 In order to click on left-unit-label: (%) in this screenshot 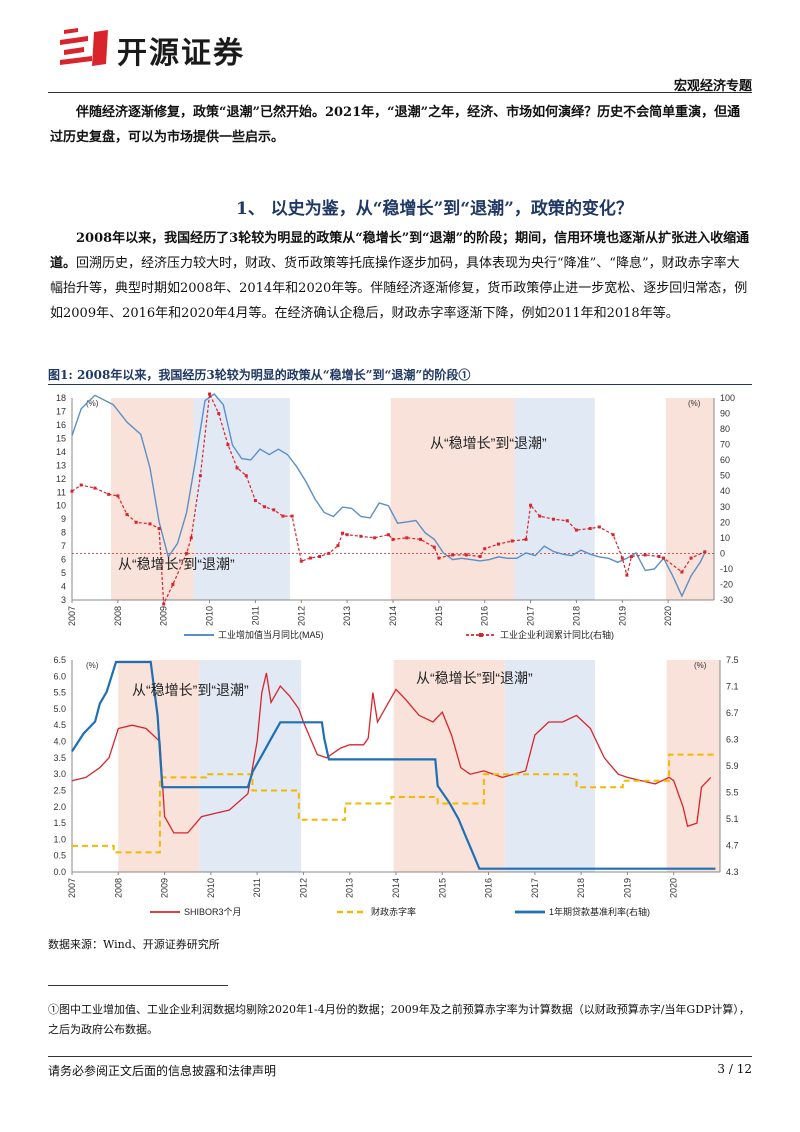, I will do `click(92, 665)`.